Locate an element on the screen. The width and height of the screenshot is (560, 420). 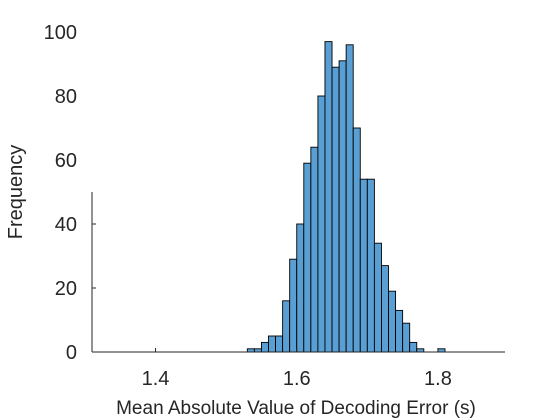
x-tick-label: 1.8 is located at coordinates (438, 379).